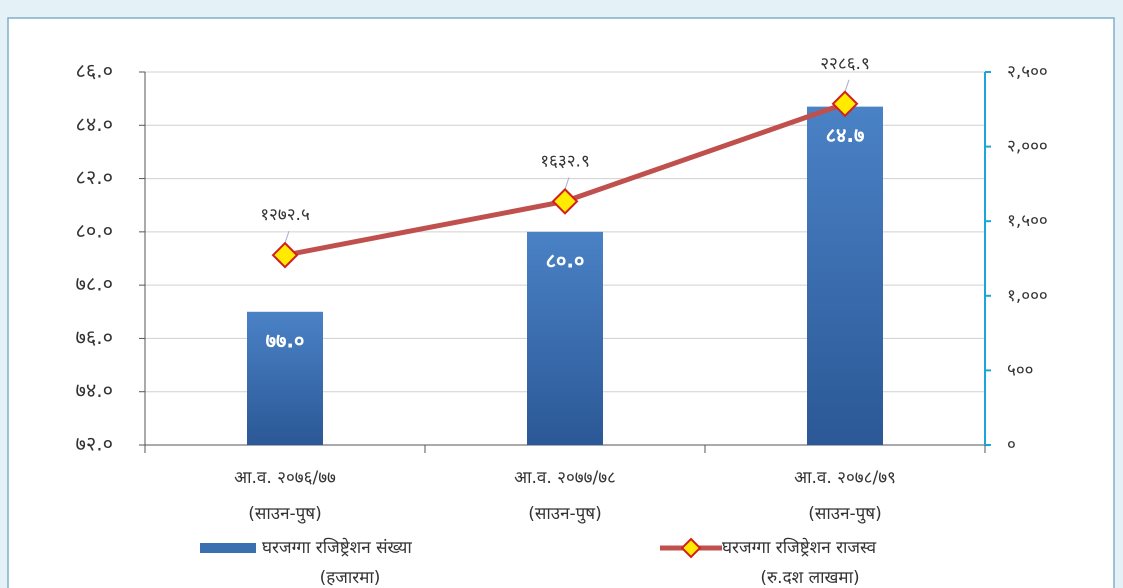  What do you see at coordinates (1027, 147) in the screenshot?
I see `y2-tick-label: २,०००` at bounding box center [1027, 147].